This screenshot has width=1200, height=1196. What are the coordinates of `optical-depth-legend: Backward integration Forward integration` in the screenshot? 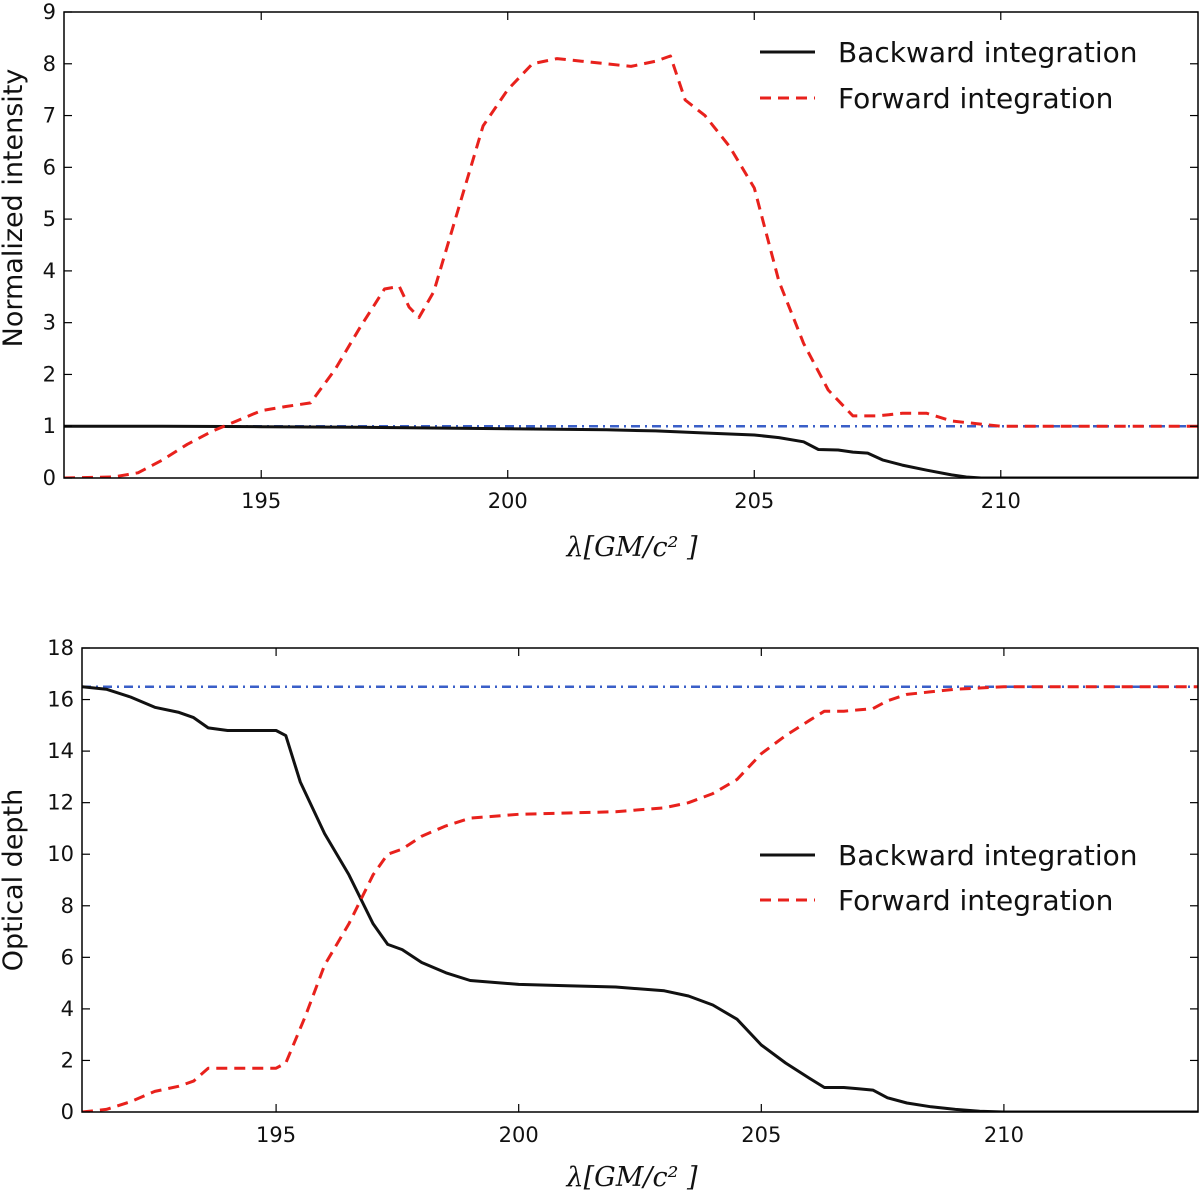 It's located at (949, 878).